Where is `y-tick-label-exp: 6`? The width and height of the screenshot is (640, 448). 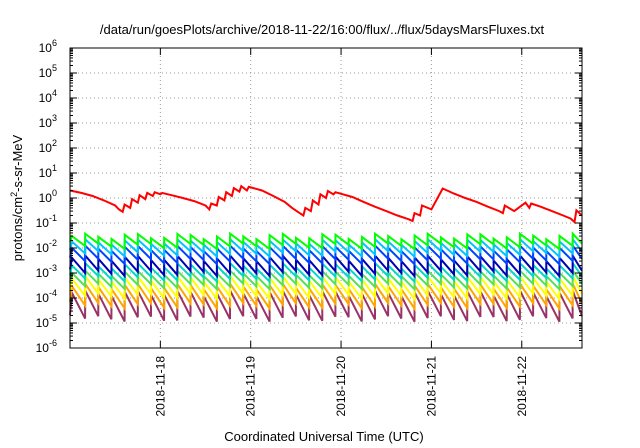
y-tick-label-exp: 6 is located at coordinates (54, 43).